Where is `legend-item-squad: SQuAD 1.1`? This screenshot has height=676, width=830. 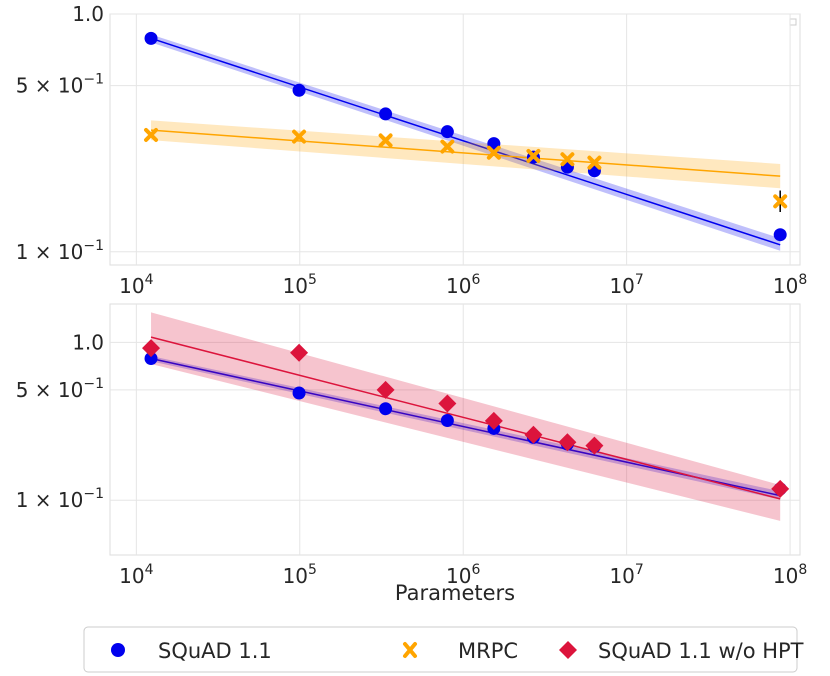 legend-item-squad: SQuAD 1.1 is located at coordinates (191, 651).